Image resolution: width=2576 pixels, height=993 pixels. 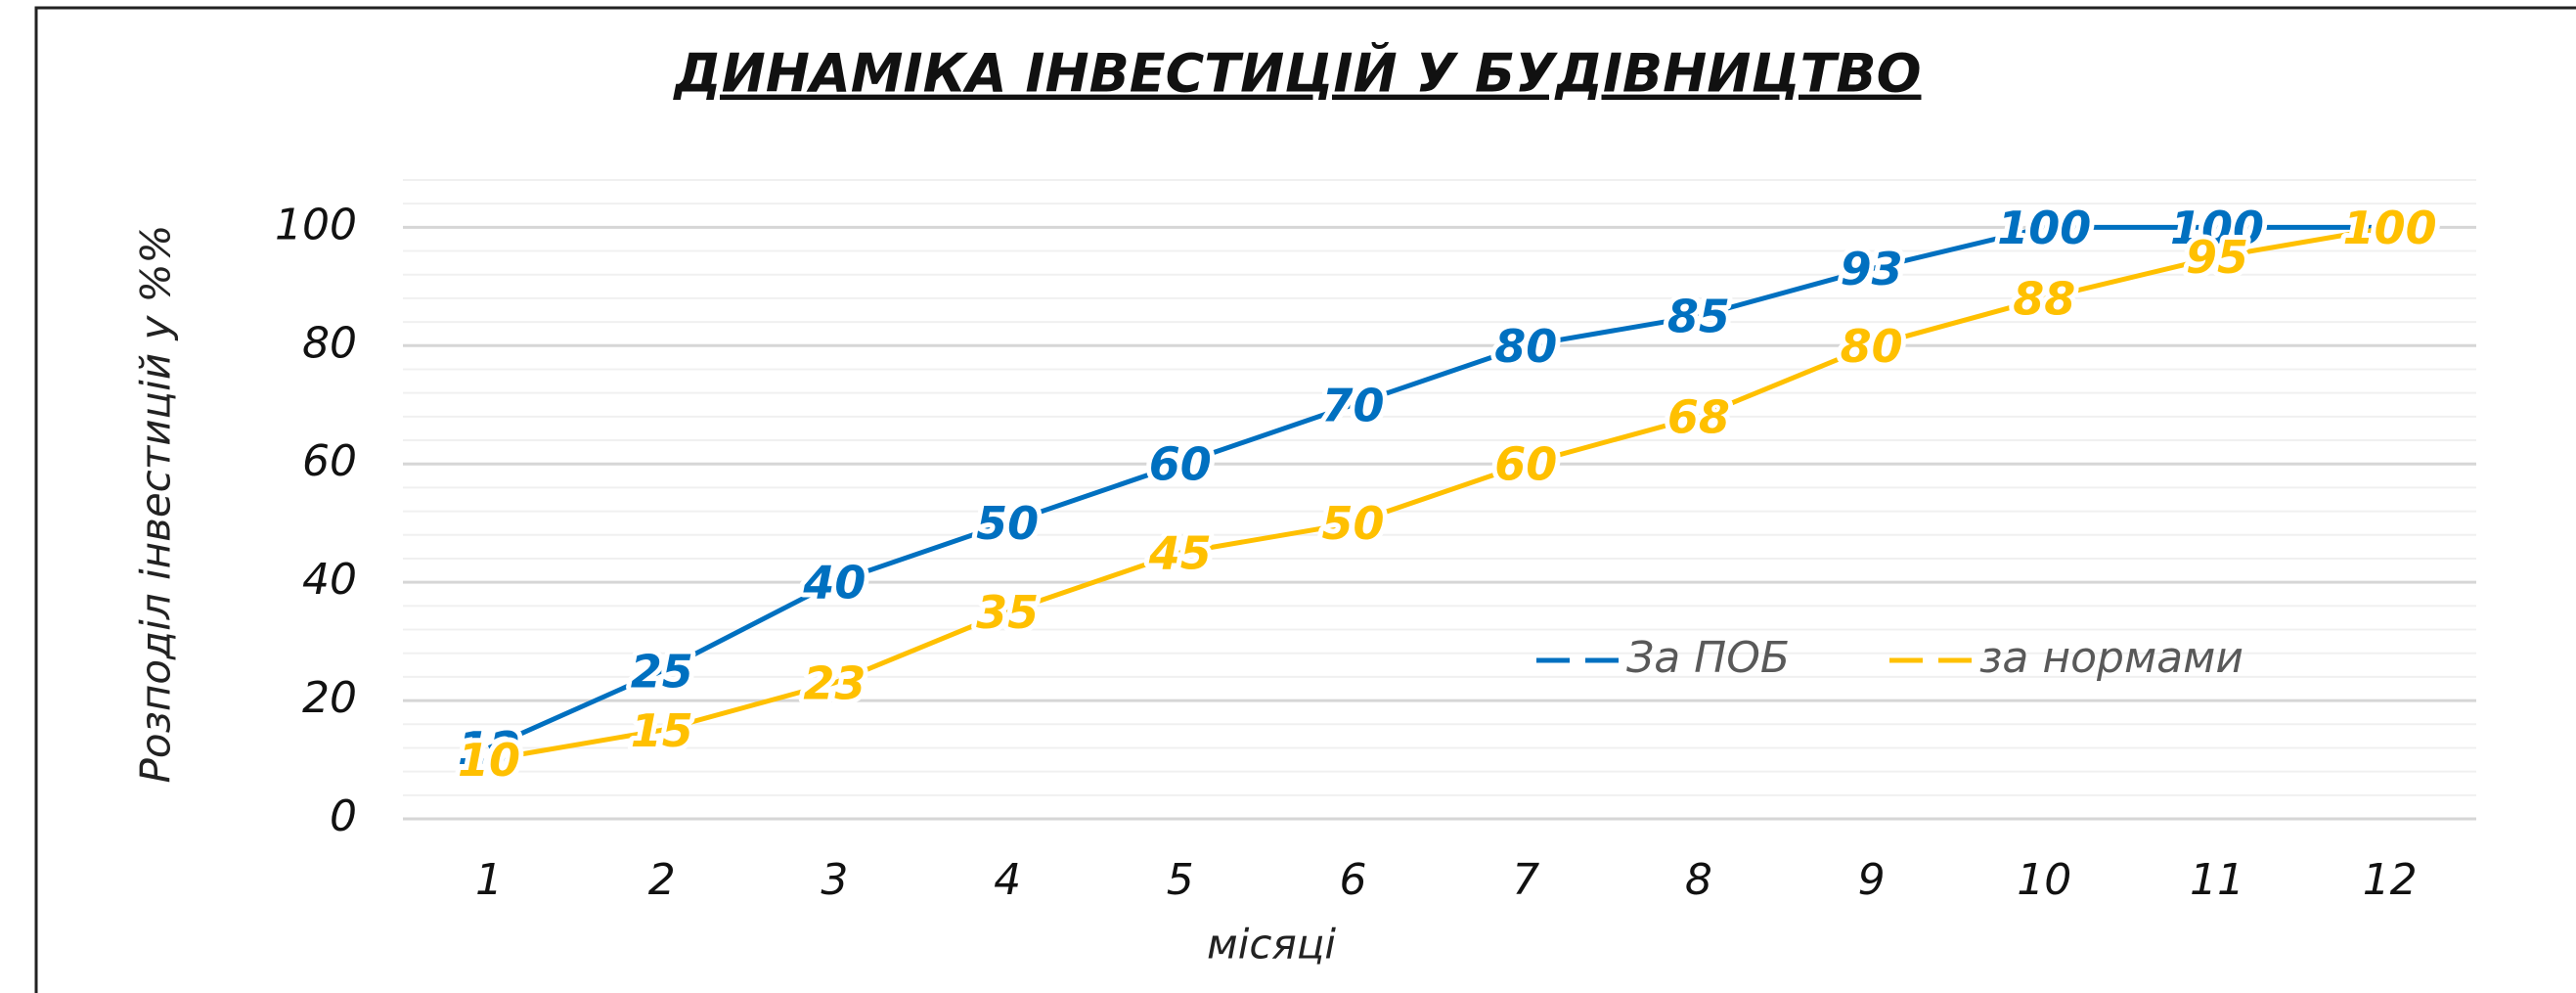 I want to click on data-label: 68, so click(x=1698, y=416).